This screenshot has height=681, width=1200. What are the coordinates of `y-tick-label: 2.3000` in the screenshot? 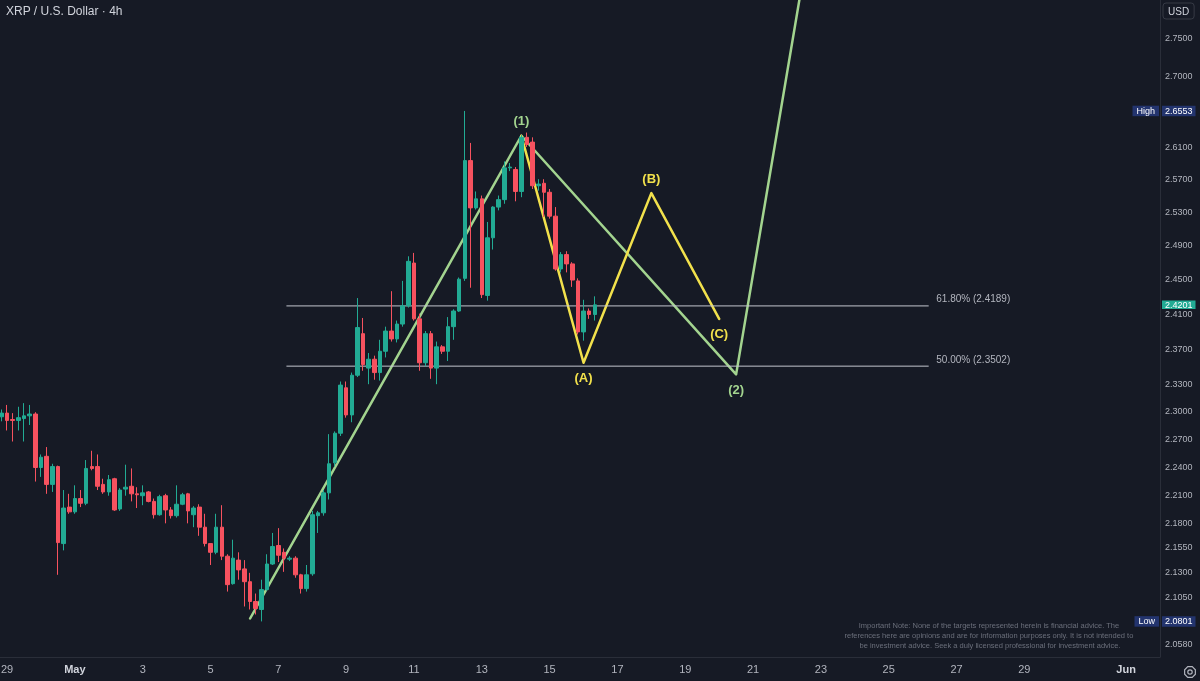 It's located at (1179, 411).